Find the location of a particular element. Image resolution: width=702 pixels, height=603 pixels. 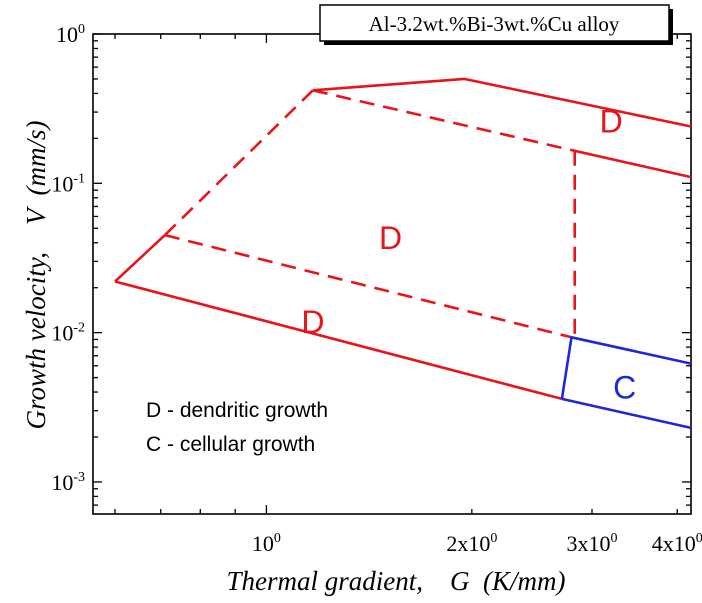

title-box-frame is located at coordinates (494, 23).